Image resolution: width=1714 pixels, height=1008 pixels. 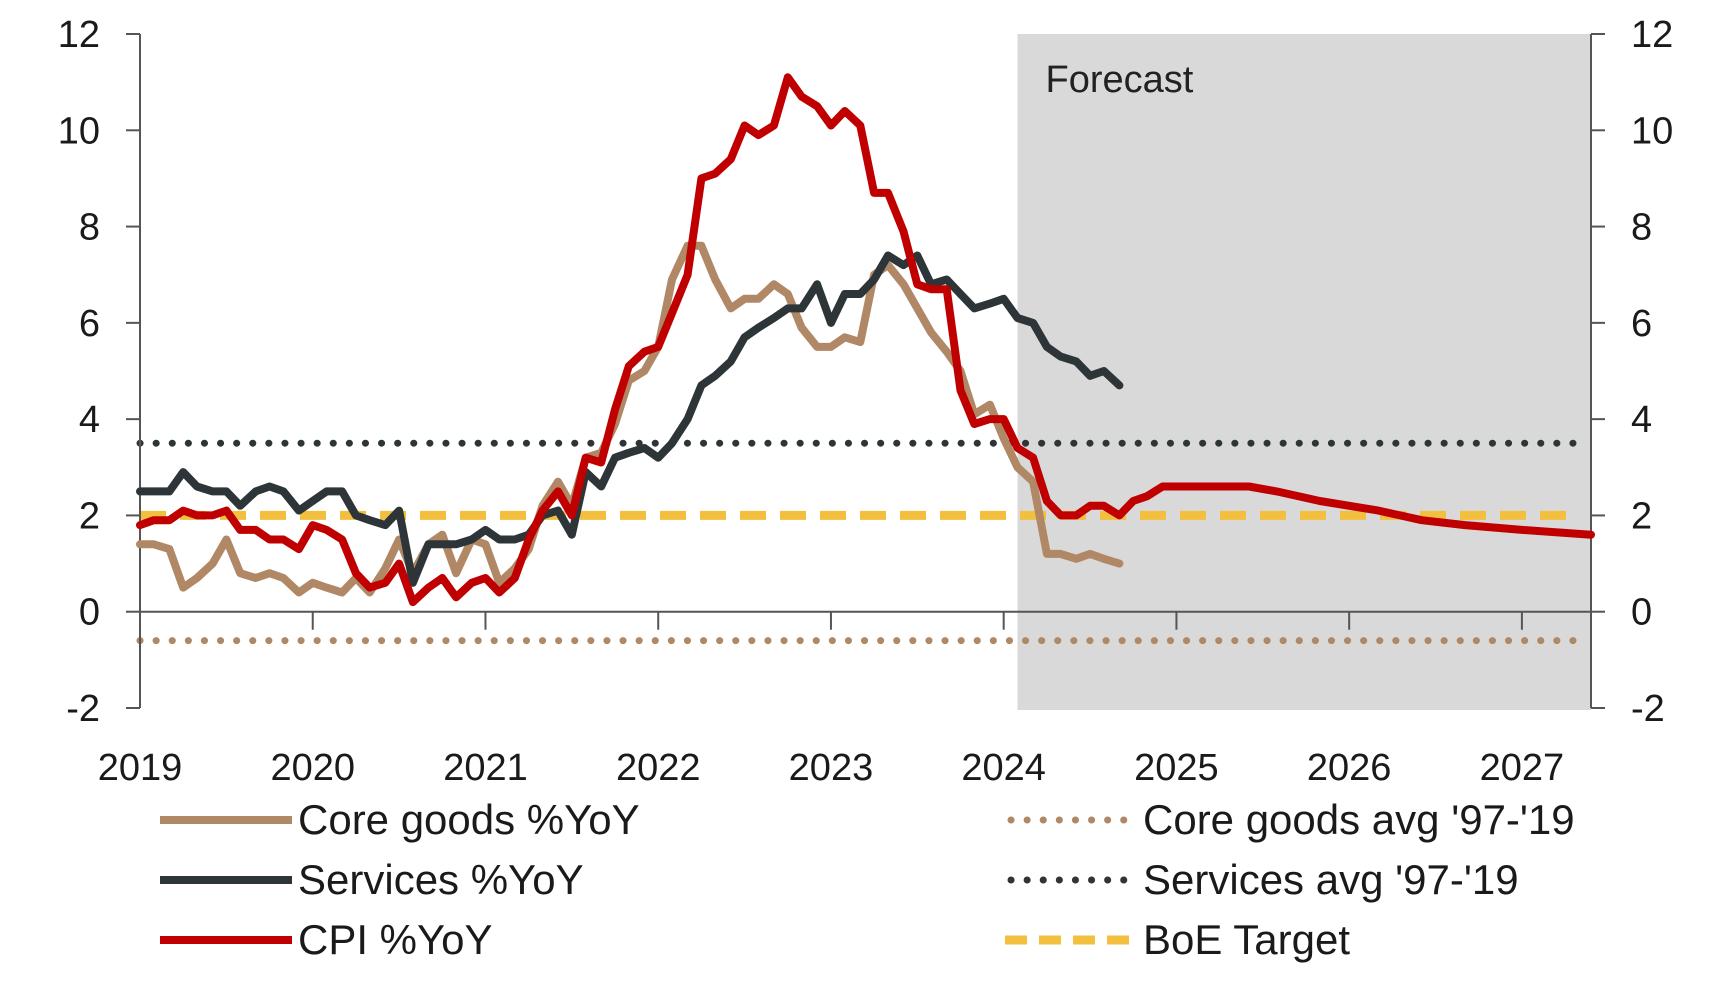 What do you see at coordinates (1003, 768) in the screenshot?
I see `x-tick-label: 2024` at bounding box center [1003, 768].